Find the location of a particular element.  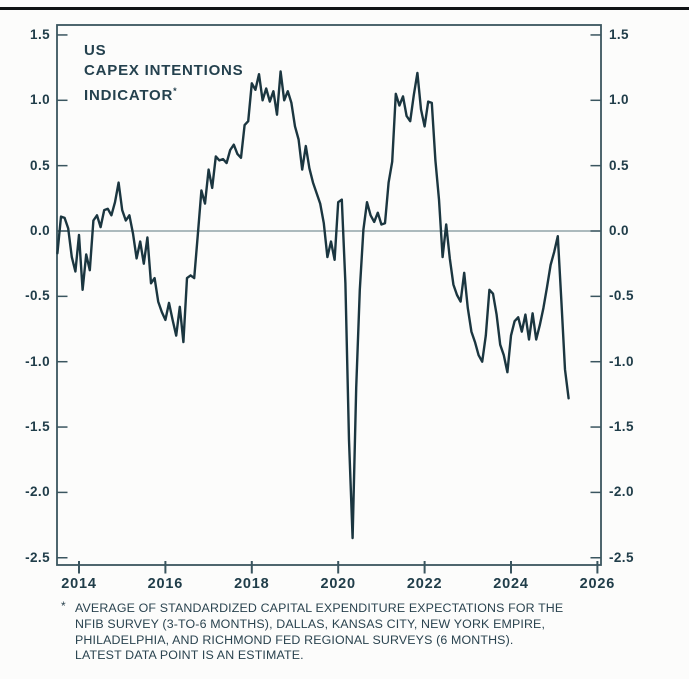

chart-title: US CAPEX INTENTIONS INDICATOR* is located at coordinates (163, 73).